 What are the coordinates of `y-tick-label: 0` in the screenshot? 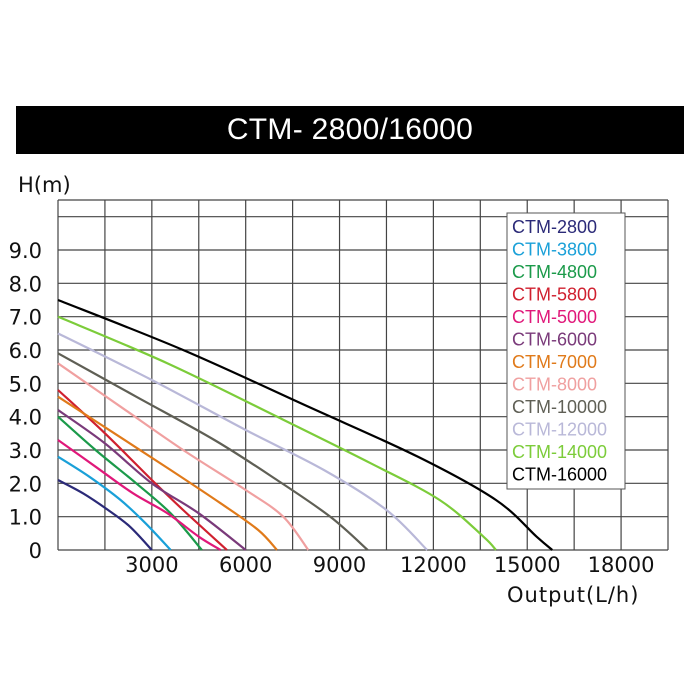 It's located at (35, 551).